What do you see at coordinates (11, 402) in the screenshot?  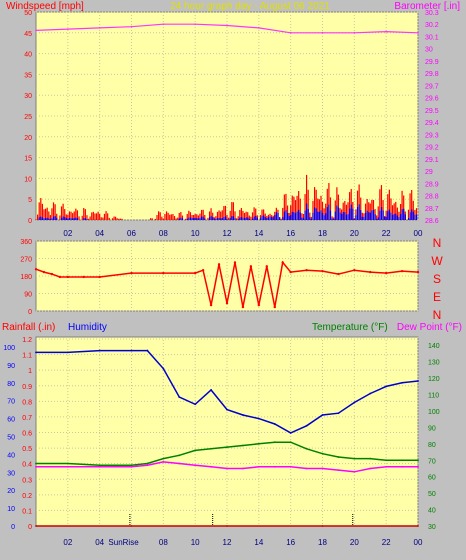 I see `y-tick-label: 70` at bounding box center [11, 402].